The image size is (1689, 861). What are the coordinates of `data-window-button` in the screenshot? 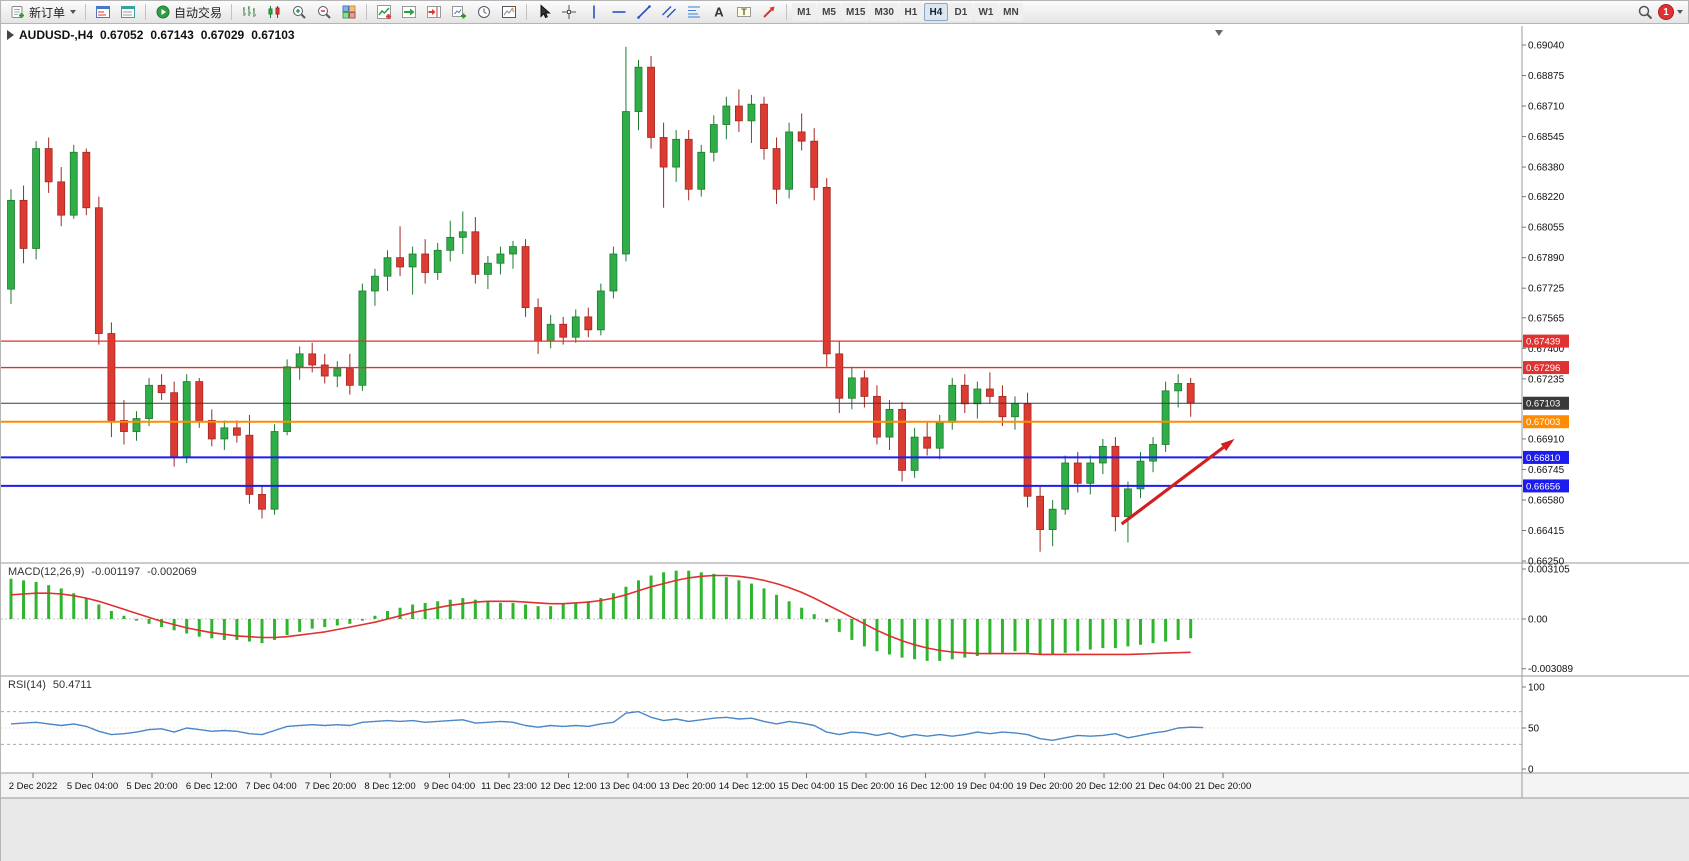 It's located at (128, 12).